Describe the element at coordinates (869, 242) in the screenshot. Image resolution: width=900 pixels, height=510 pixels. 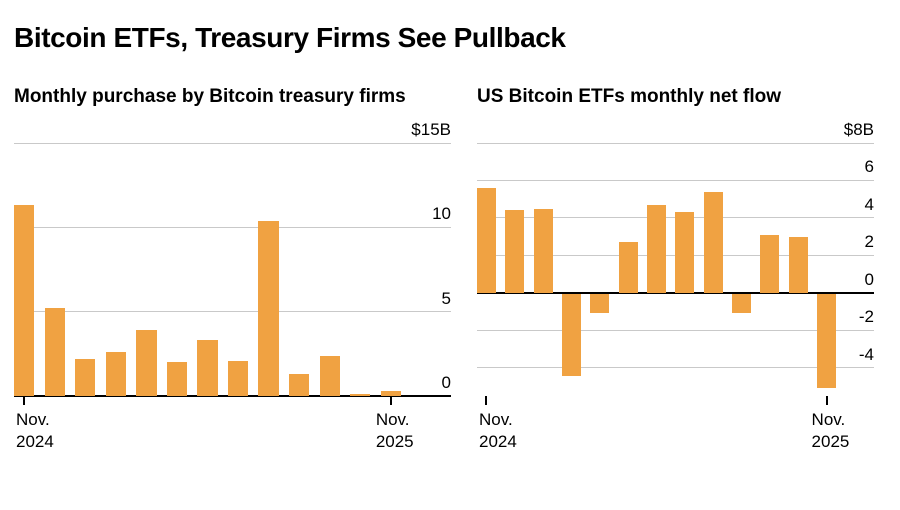
I see `y-tick-label: 2` at that location.